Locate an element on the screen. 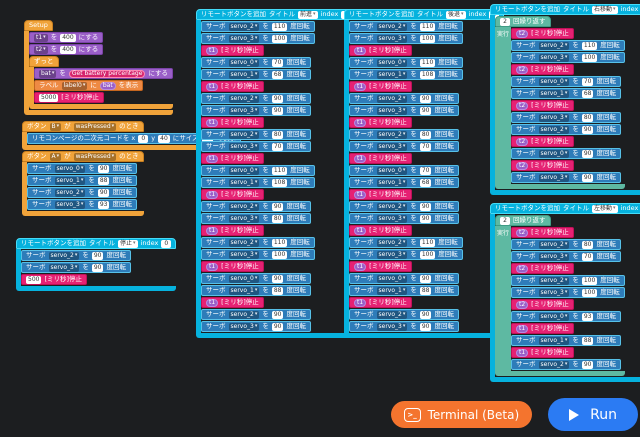 This screenshot has height=437, width=640. dropdown-field: label0 is located at coordinates (74, 85).